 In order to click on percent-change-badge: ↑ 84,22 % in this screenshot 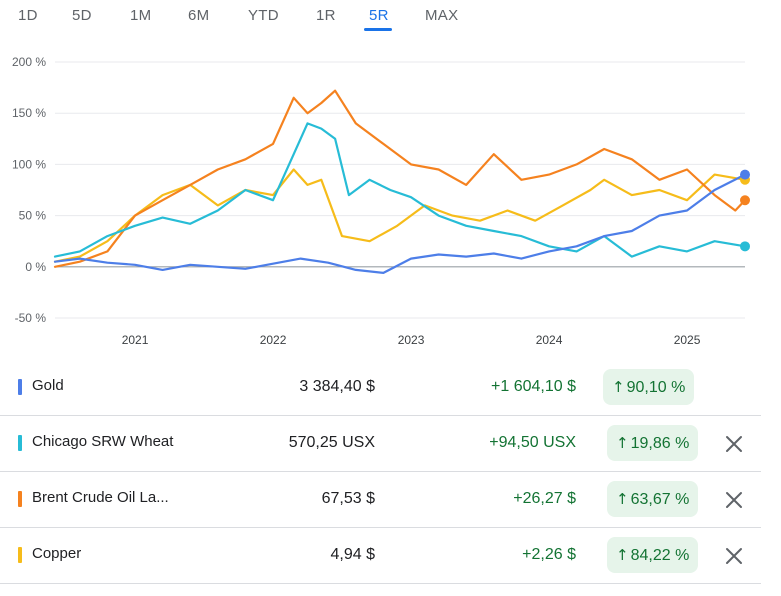, I will do `click(653, 555)`.